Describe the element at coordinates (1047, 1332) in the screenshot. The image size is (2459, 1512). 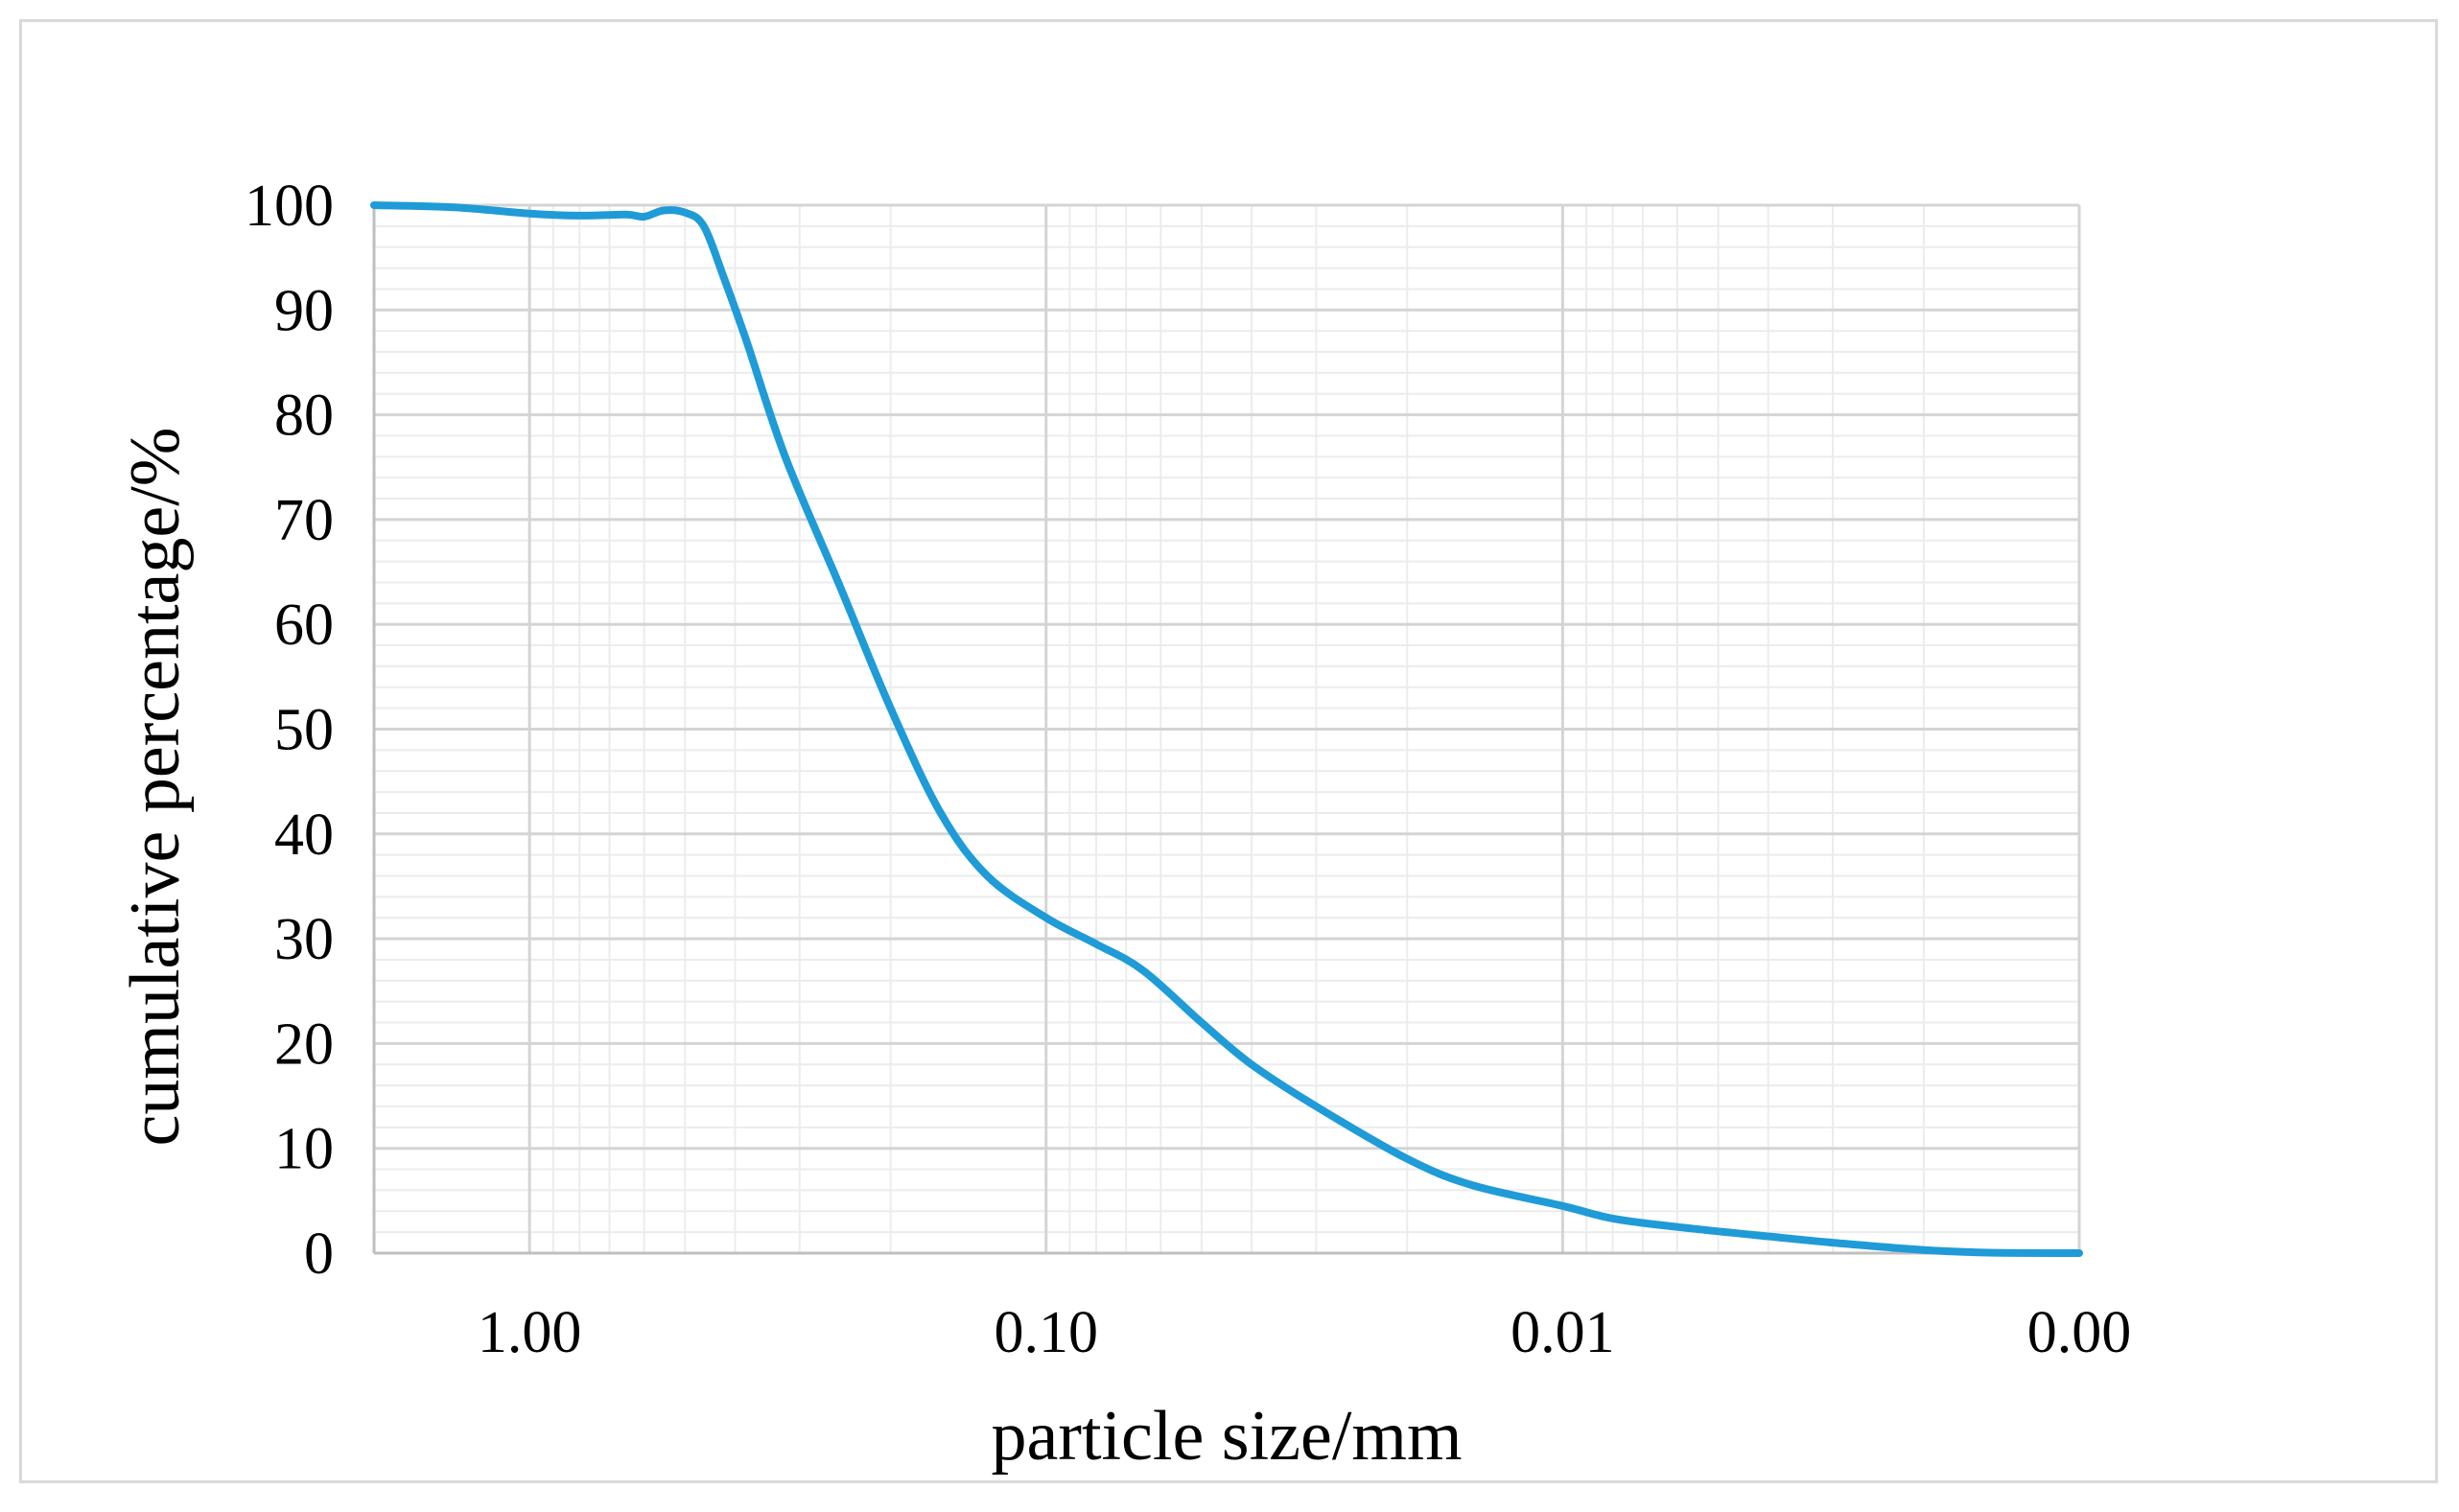
I see `x-tick-label: 0.10` at that location.